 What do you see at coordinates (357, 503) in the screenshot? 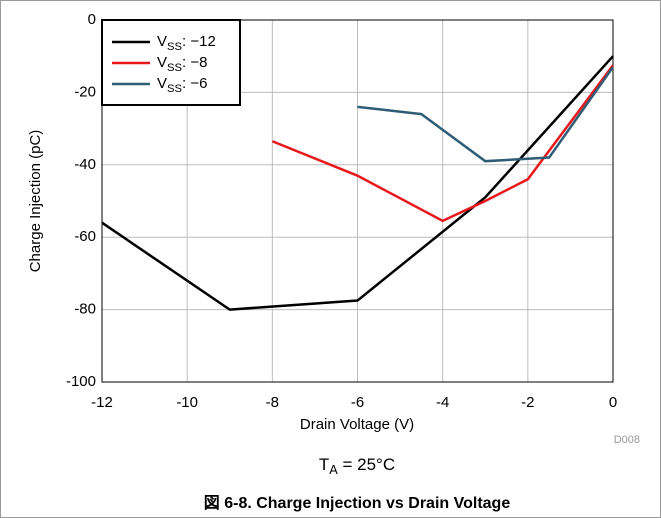
I see `caption: 図 6-8. Charge Injection vs Drain Voltage` at bounding box center [357, 503].